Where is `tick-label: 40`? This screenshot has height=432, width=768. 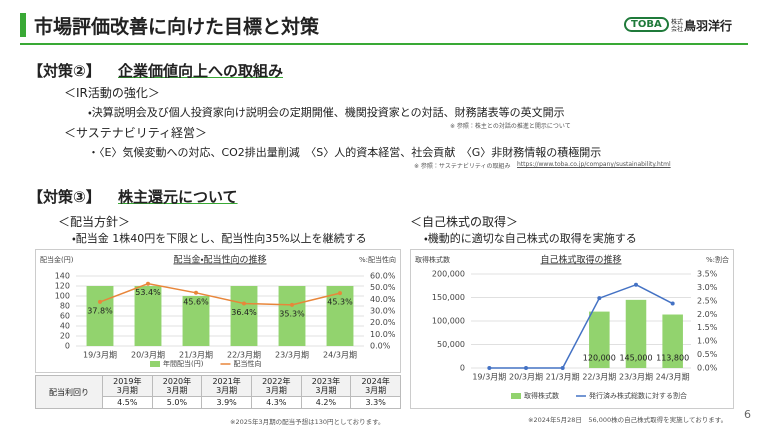 tick-label: 40 is located at coordinates (65, 326).